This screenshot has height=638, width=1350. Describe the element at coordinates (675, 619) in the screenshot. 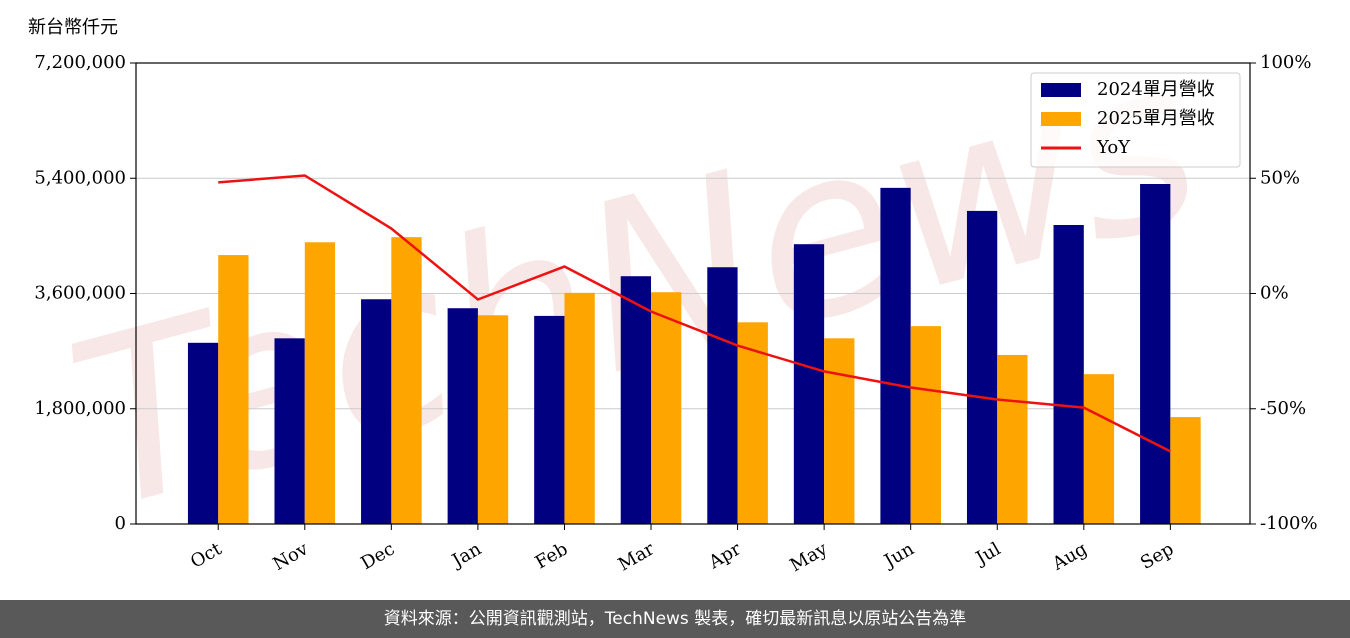

I see `footer: 資料來源：公開資訊觀測站，TechNews 製表，確切最新訊息以原站公告為準` at that location.